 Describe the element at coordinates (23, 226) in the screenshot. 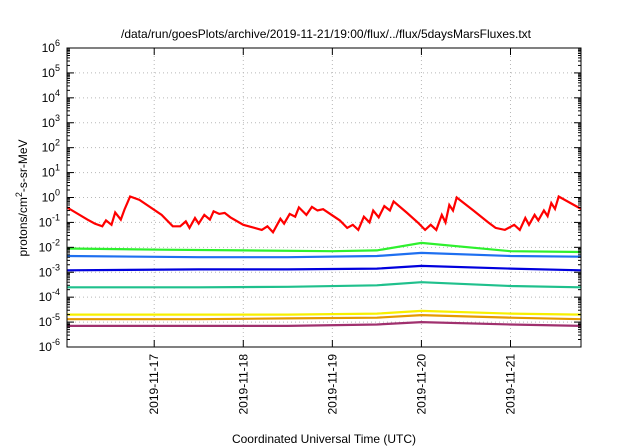

I see `y-axis-label-base: protons/cm` at that location.